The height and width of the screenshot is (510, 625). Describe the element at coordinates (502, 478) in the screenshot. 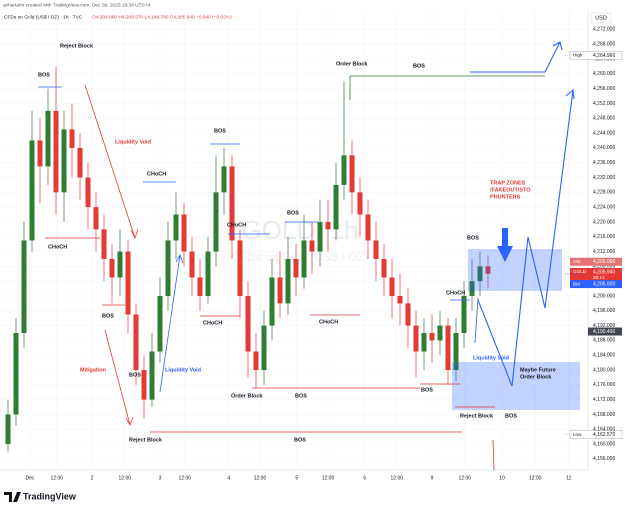

I see `x-tick-label: 10` at that location.